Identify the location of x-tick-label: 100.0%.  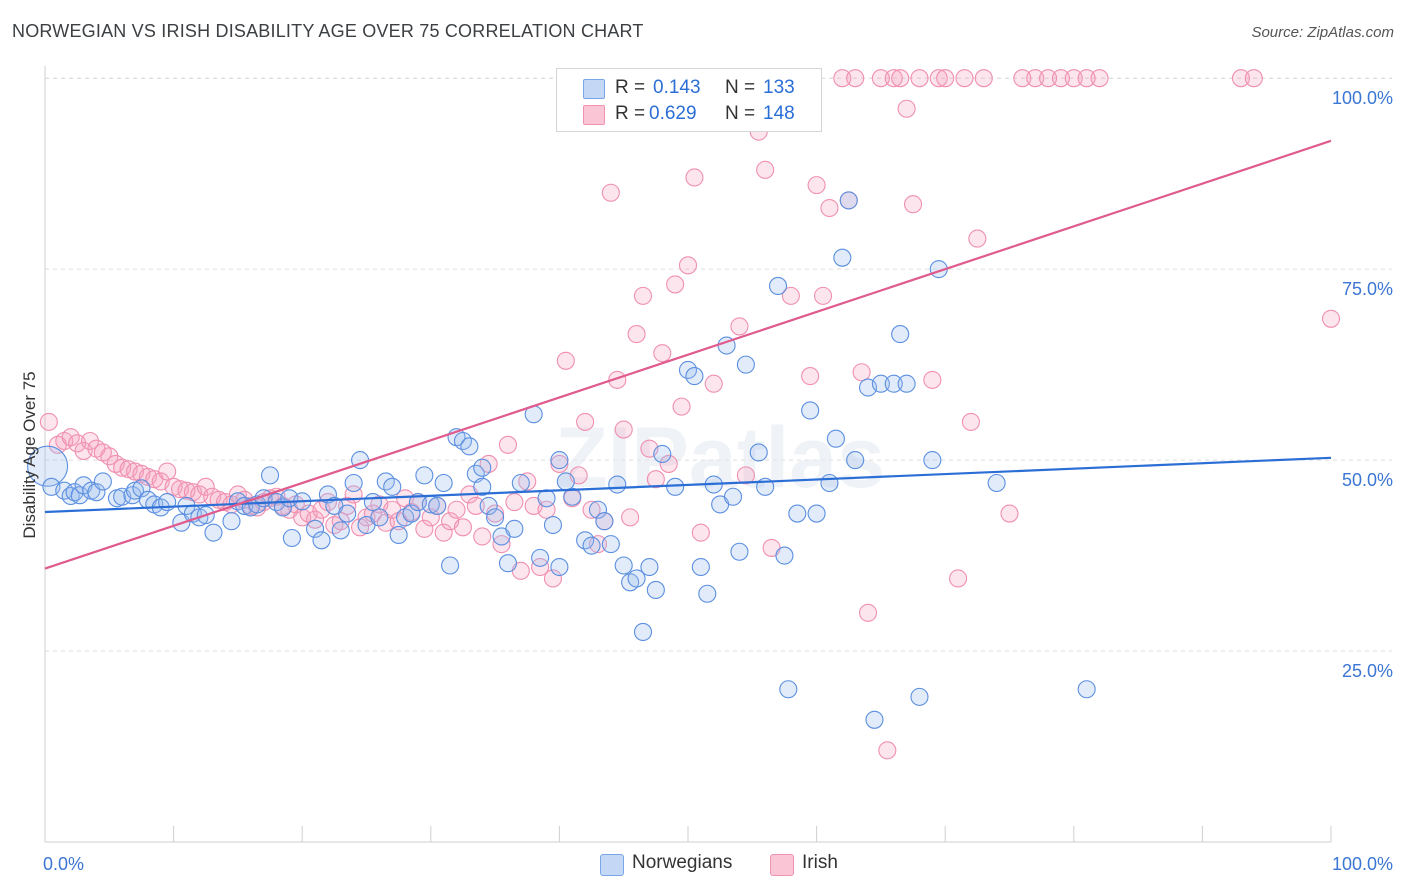
(1362, 864).